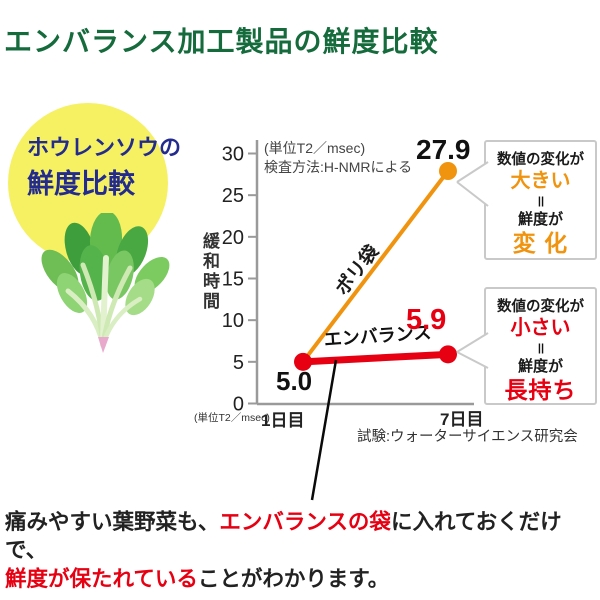  I want to click on page-title: エンバランス加工製品の鮮度比較, so click(221, 41).